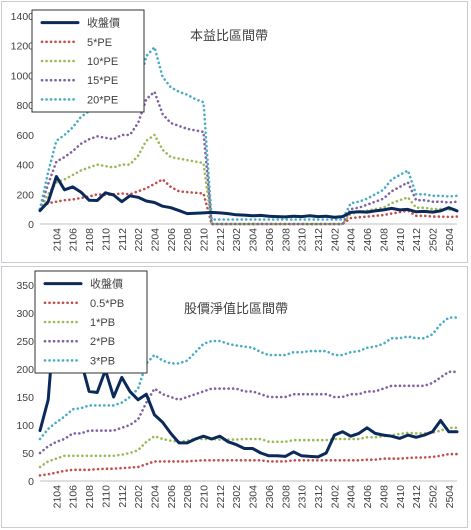  Describe the element at coordinates (28, 454) in the screenshot. I see `y-tick-label: 50` at that location.